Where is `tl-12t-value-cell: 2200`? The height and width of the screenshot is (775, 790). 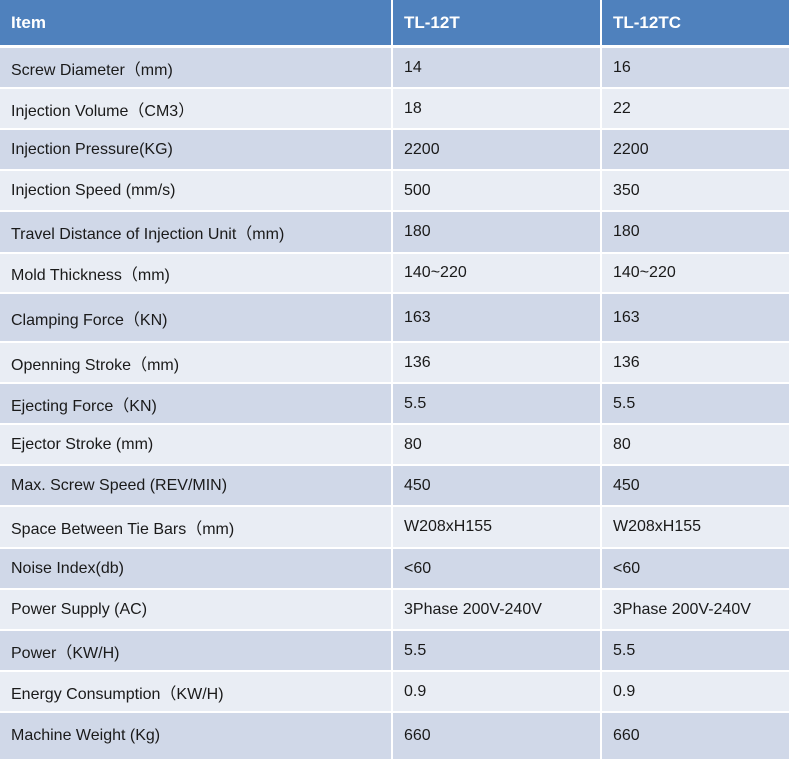
tl-12t-value-cell: 2200 is located at coordinates (497, 150).